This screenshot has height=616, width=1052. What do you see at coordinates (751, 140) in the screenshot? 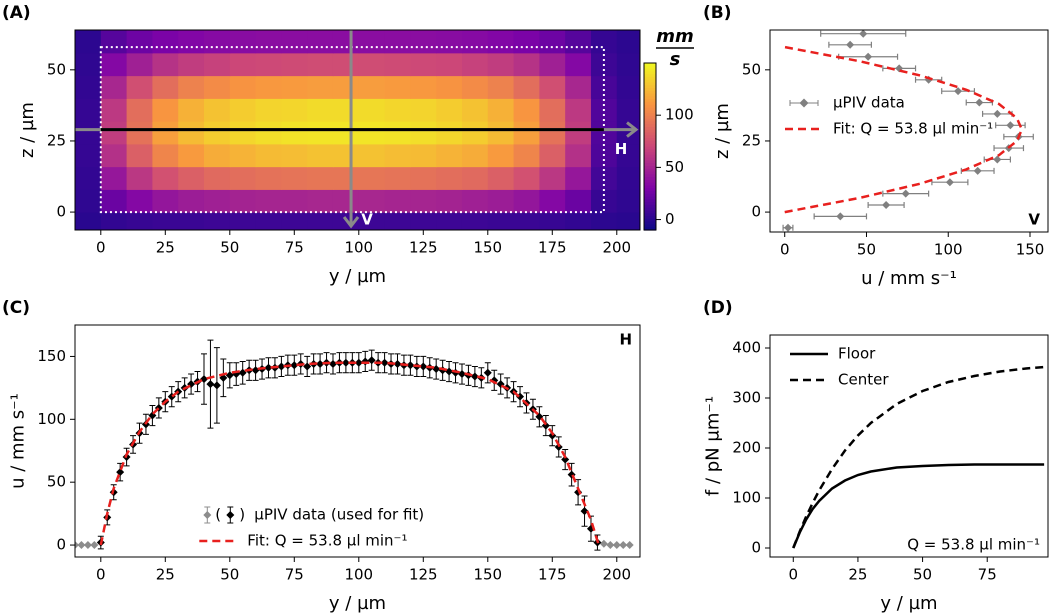
I see `y-tick-label: 25` at bounding box center [751, 140].